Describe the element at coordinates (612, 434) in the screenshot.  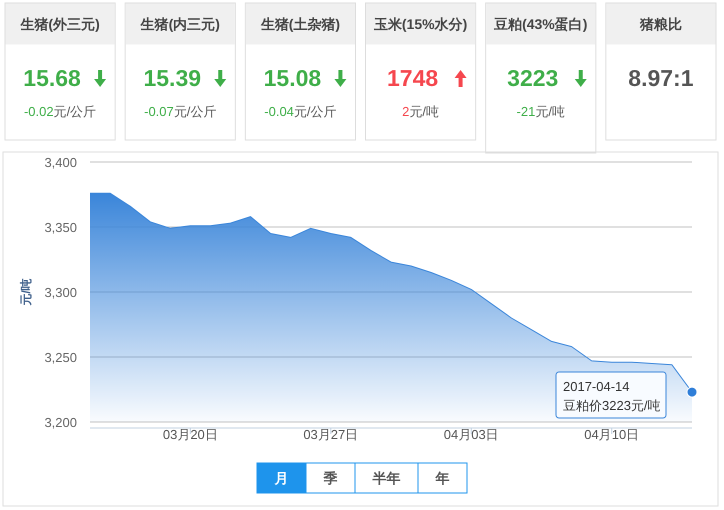
I see `x-tick-label: 04月10日` at that location.